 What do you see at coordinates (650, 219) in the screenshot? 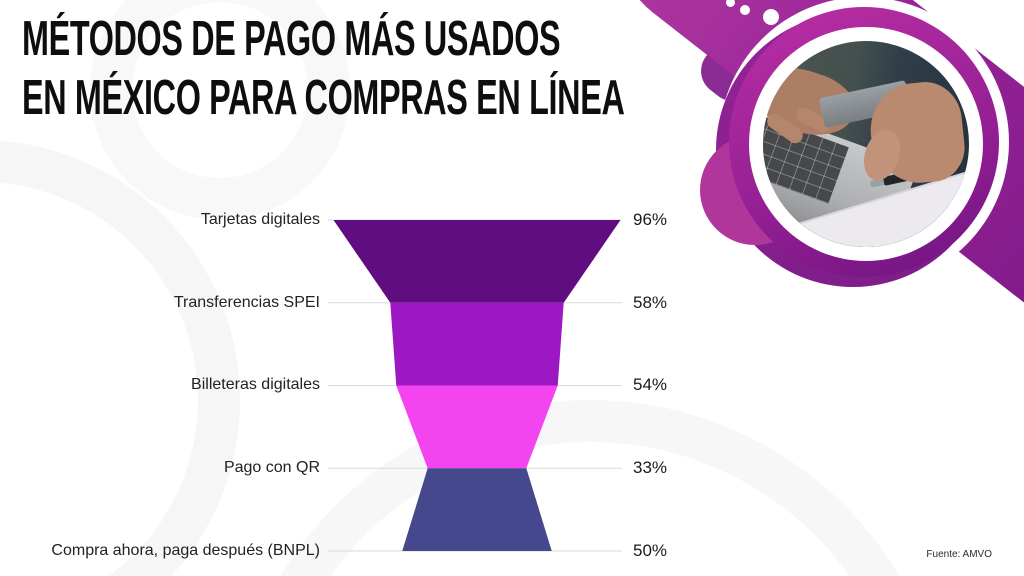
I see `value-label: 96%` at bounding box center [650, 219].